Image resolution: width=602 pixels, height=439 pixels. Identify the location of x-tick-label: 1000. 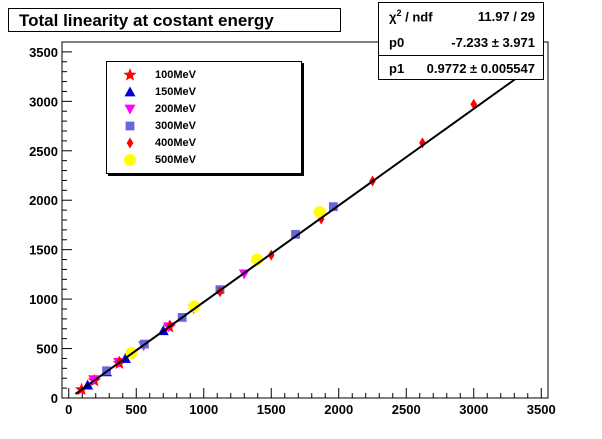
(203, 409).